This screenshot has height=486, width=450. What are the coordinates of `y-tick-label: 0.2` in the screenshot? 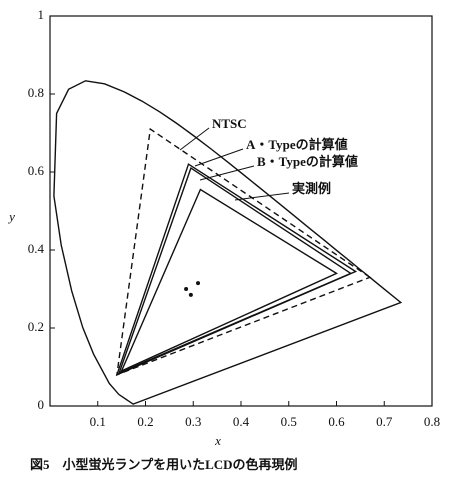 It's located at (36, 326).